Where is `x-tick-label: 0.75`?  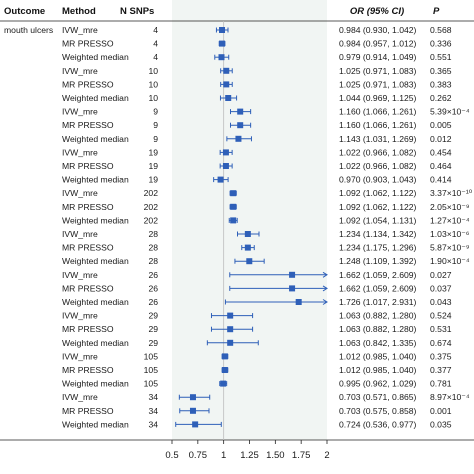
x-tick-label: 0.75 is located at coordinates (198, 455).